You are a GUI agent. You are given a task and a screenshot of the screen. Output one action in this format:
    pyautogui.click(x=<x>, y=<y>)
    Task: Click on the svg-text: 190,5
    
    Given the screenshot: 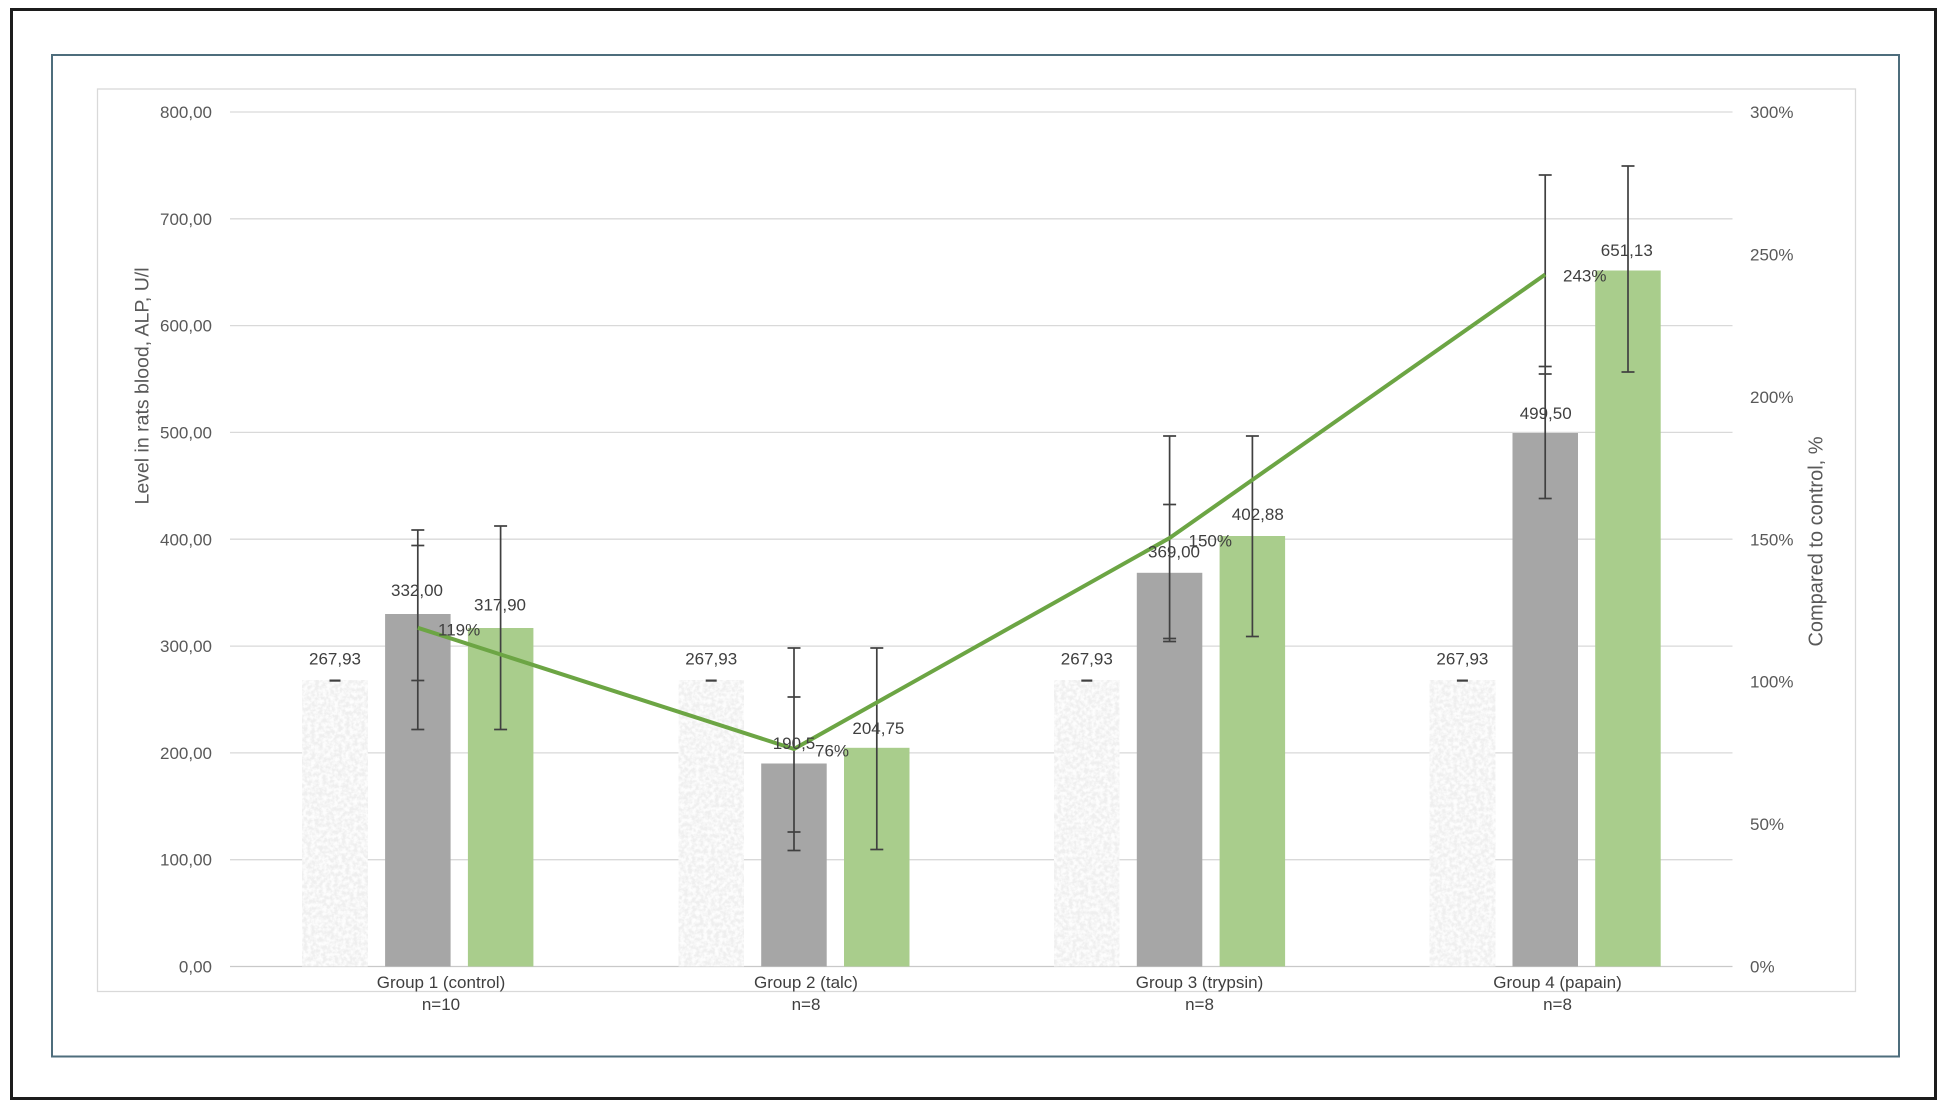 What is the action you would take?
    pyautogui.click(x=794, y=743)
    